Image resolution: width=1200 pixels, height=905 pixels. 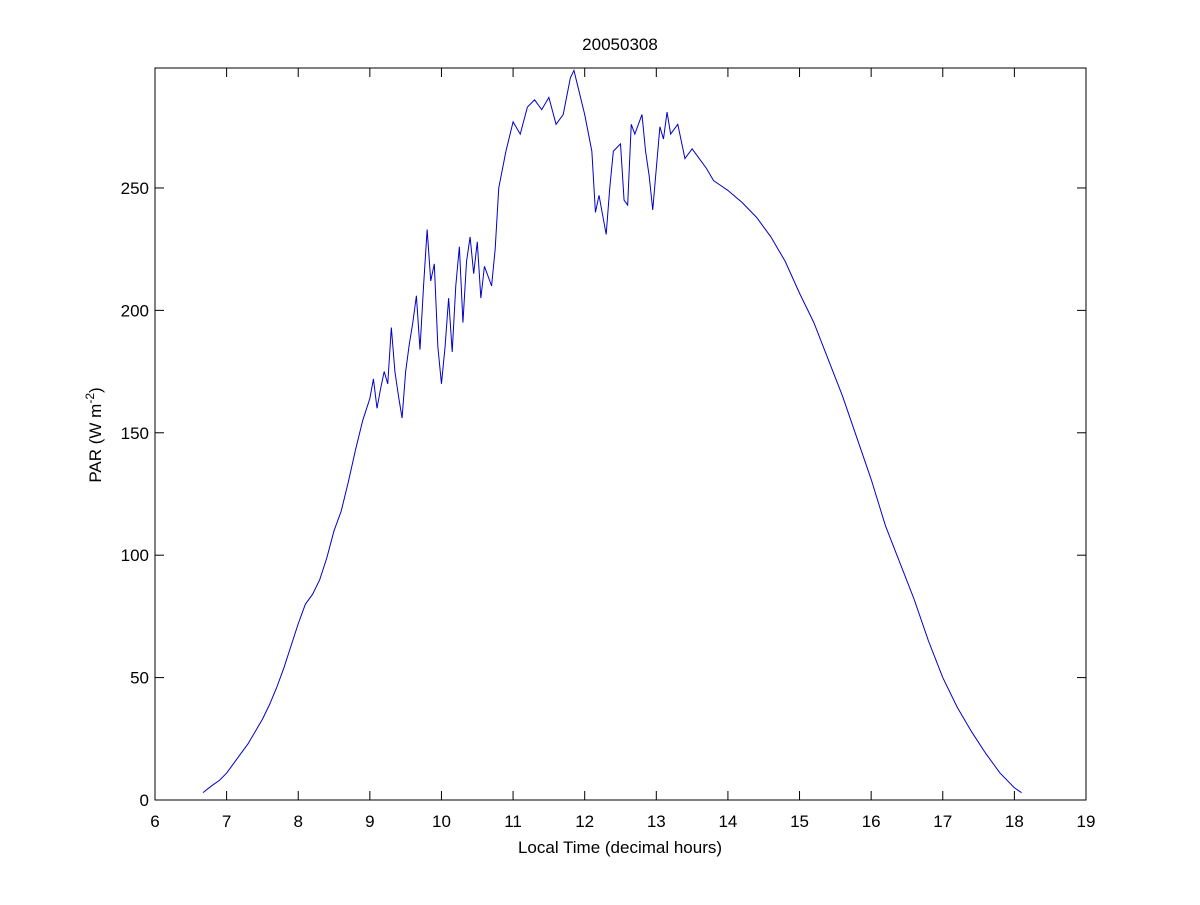 I want to click on x-tick-label: 14, so click(x=727, y=821).